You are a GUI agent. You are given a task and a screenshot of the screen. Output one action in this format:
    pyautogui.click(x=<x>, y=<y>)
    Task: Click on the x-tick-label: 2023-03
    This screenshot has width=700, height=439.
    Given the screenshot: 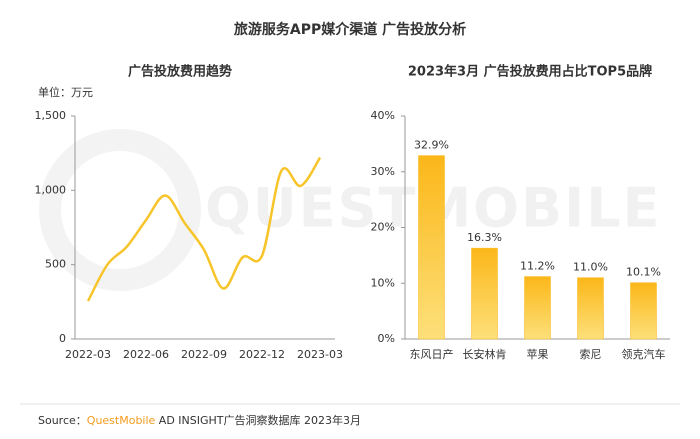 What is the action you would take?
    pyautogui.click(x=320, y=354)
    